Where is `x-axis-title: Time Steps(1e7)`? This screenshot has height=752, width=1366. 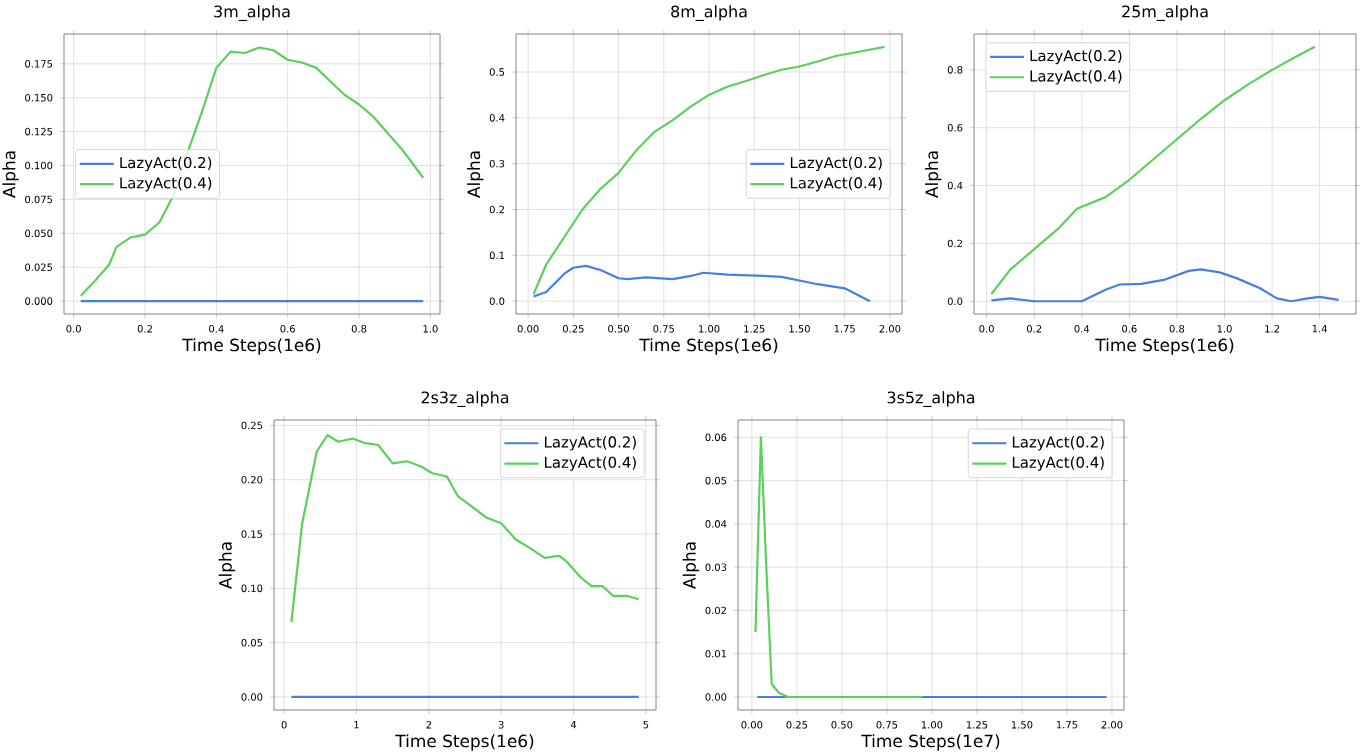 x-axis-title: Time Steps(1e7) is located at coordinates (930, 742).